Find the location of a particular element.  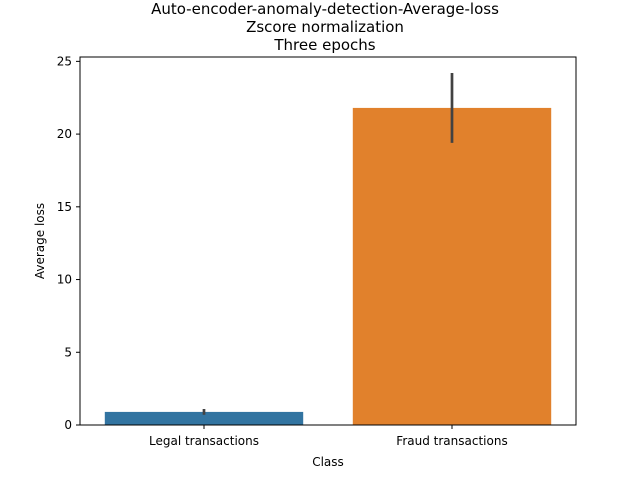

x-tick-label-1: Fraud transactions is located at coordinates (451, 441).